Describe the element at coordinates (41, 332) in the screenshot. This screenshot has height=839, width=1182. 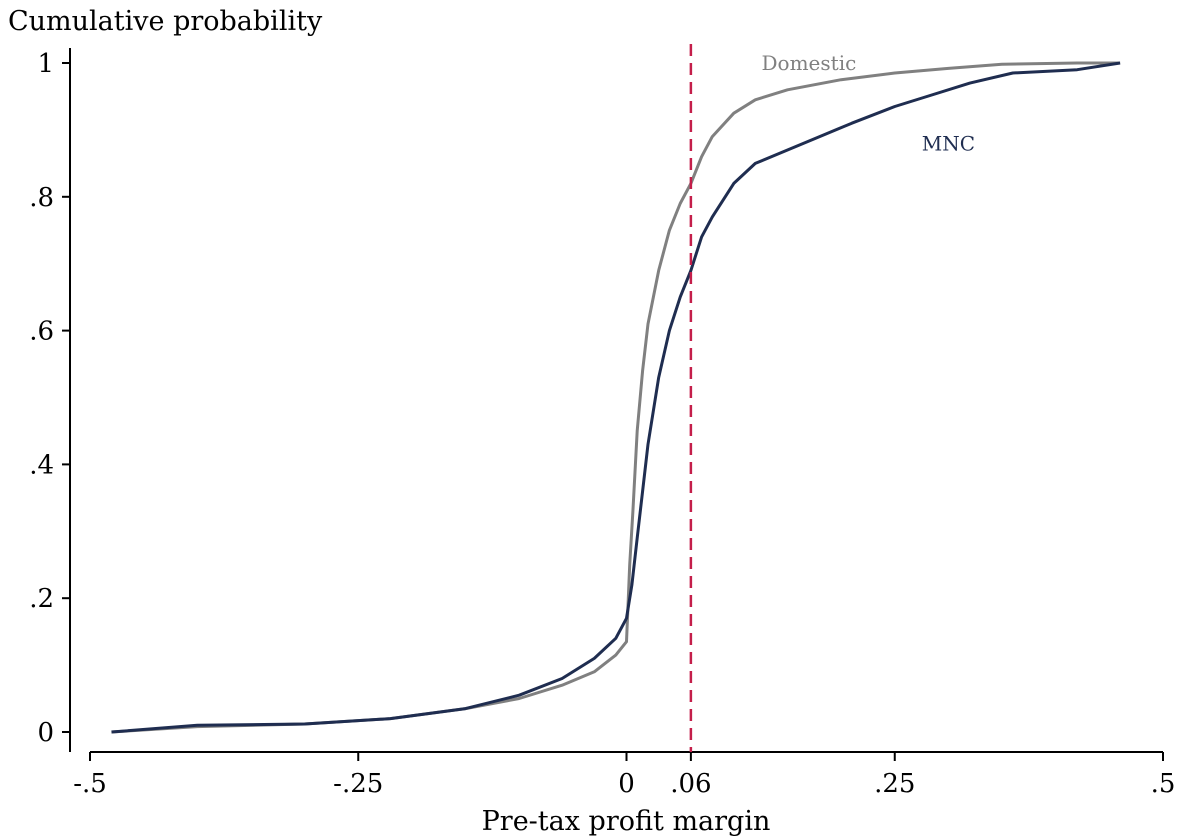
I see `y-tick-label: .6` at that location.